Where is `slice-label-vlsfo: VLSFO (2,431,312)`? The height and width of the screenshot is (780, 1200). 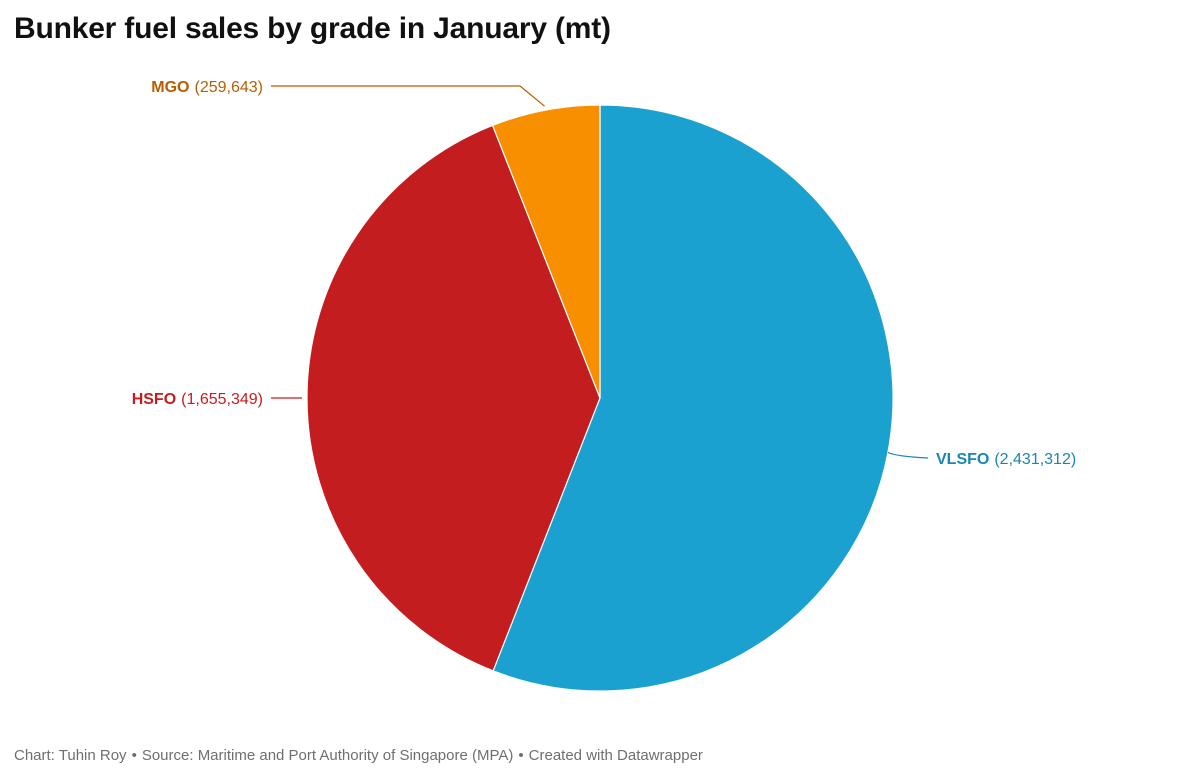 slice-label-vlsfo: VLSFO (2,431,312) is located at coordinates (981, 459).